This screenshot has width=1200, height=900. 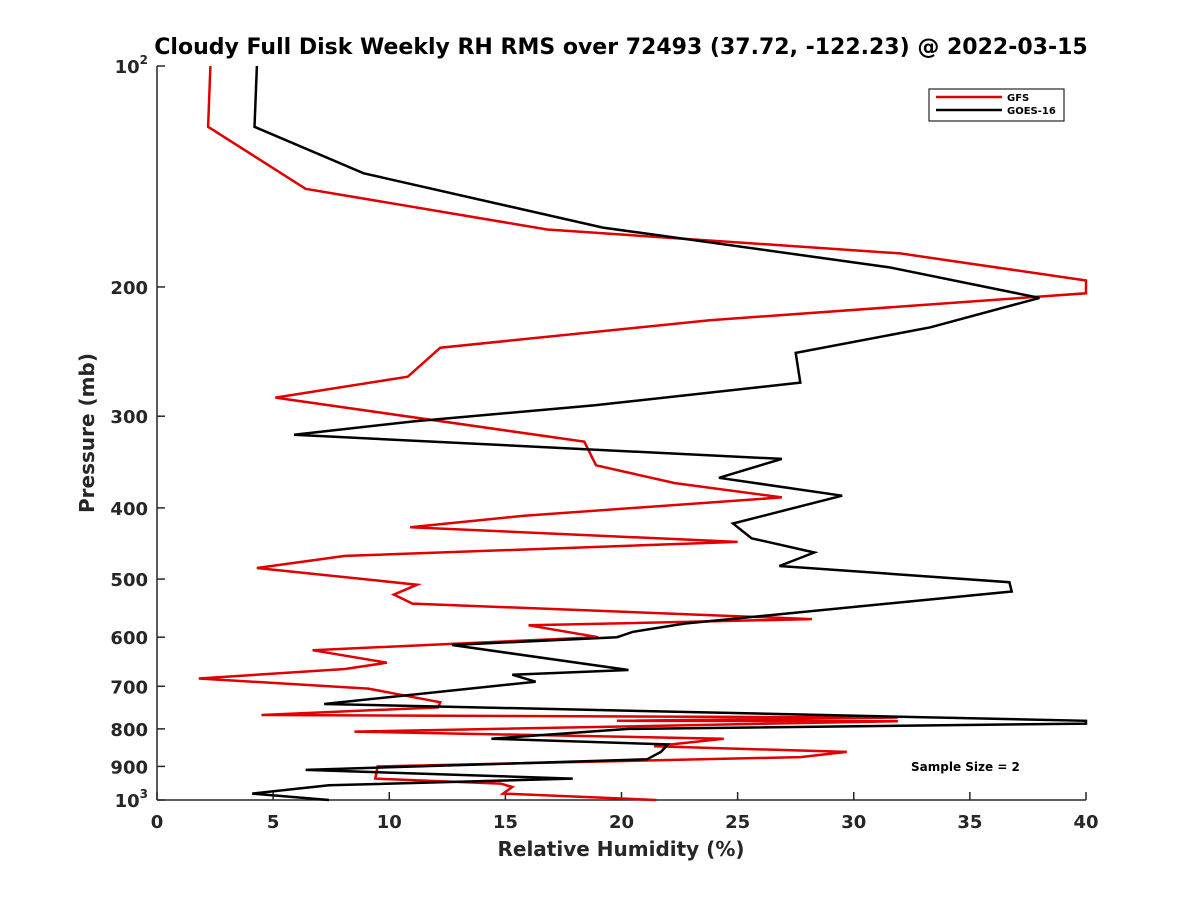 I want to click on y-tick-label: 600, so click(x=129, y=638).